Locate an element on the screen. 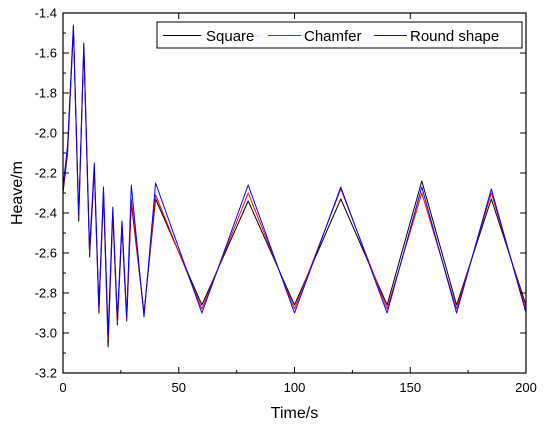  y-tick-label: -2.6 is located at coordinates (46, 253).